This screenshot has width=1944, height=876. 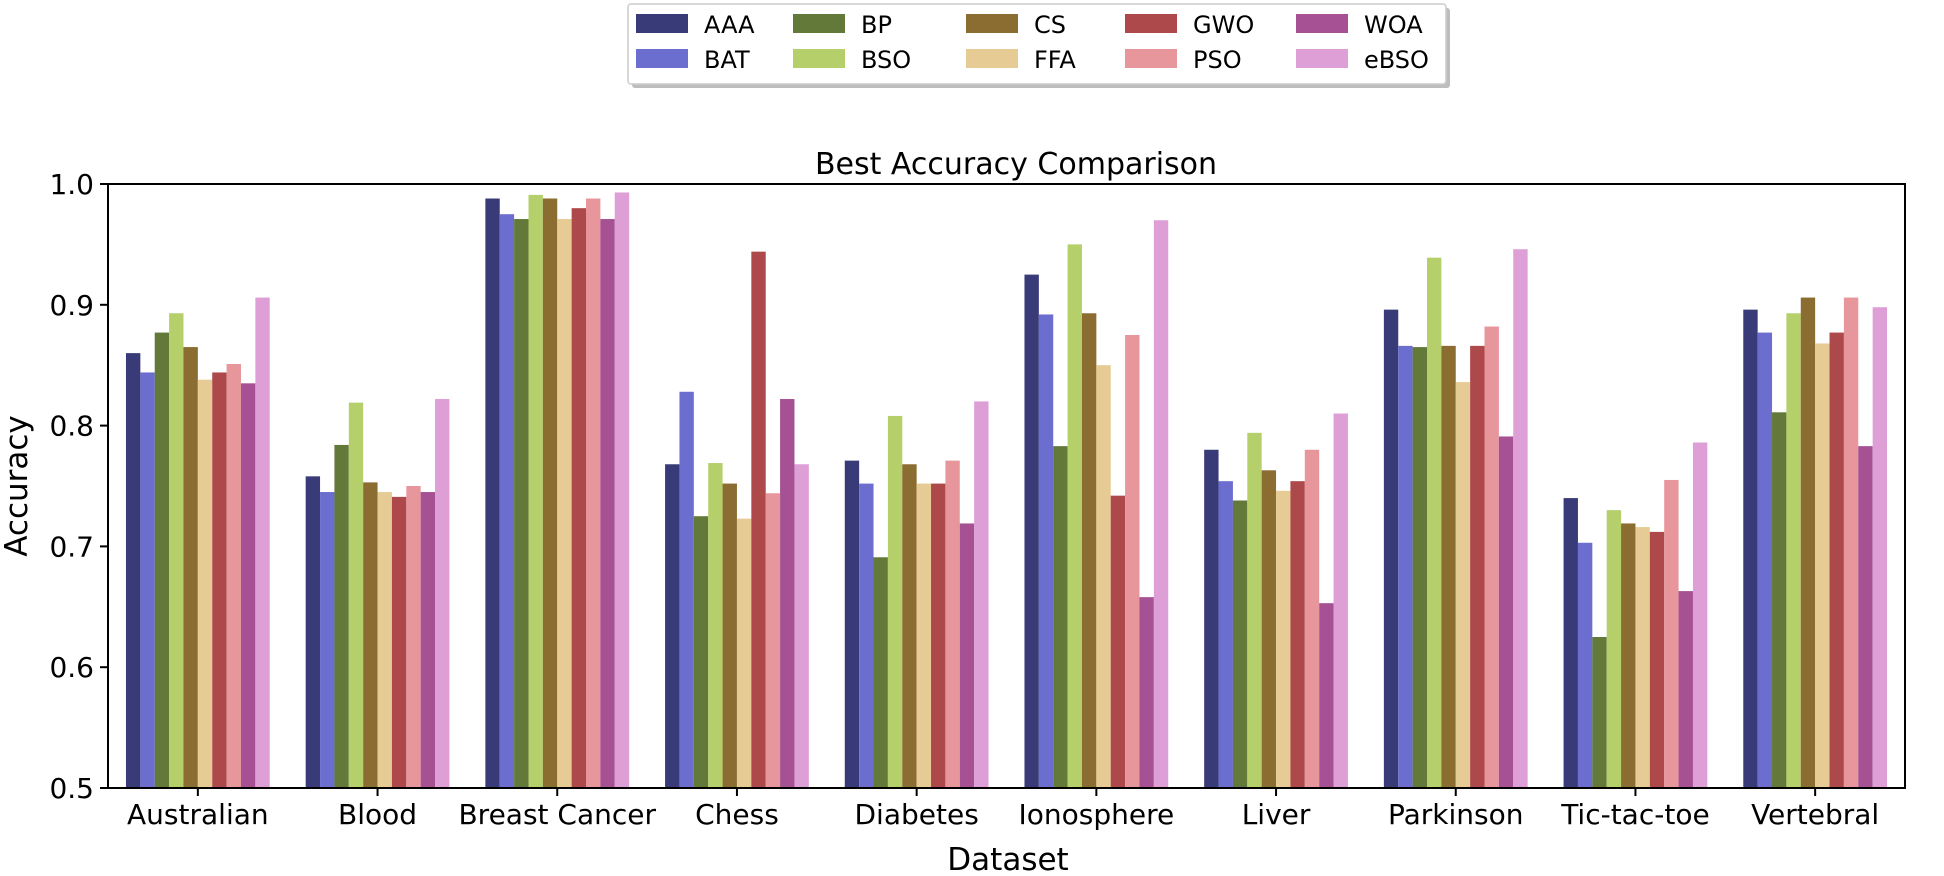 What do you see at coordinates (341, 616) in the screenshot?
I see `bar-bp-blood` at bounding box center [341, 616].